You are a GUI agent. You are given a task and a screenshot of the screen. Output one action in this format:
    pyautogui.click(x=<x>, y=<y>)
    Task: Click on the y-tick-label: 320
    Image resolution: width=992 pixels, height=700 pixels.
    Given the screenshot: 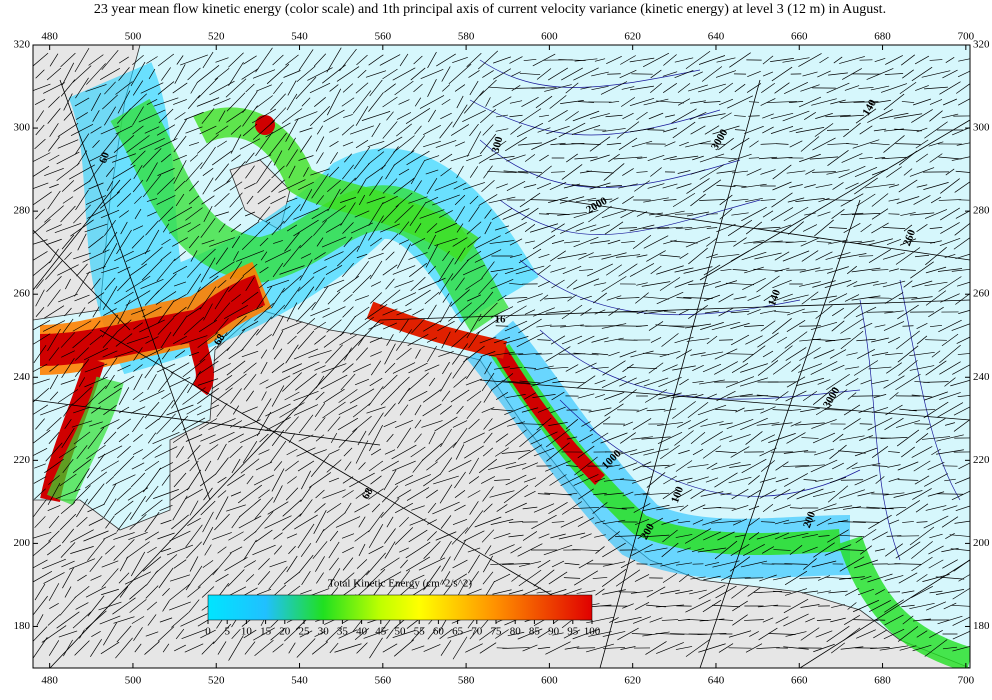 What is the action you would take?
    pyautogui.click(x=981, y=45)
    